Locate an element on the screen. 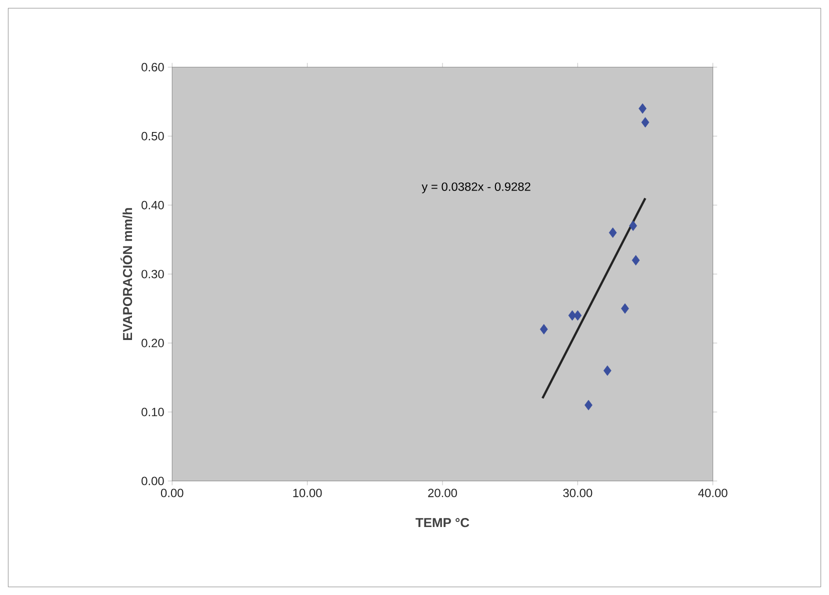 Image resolution: width=829 pixels, height=595 pixels. y-tick-label: 0.40 is located at coordinates (153, 205).